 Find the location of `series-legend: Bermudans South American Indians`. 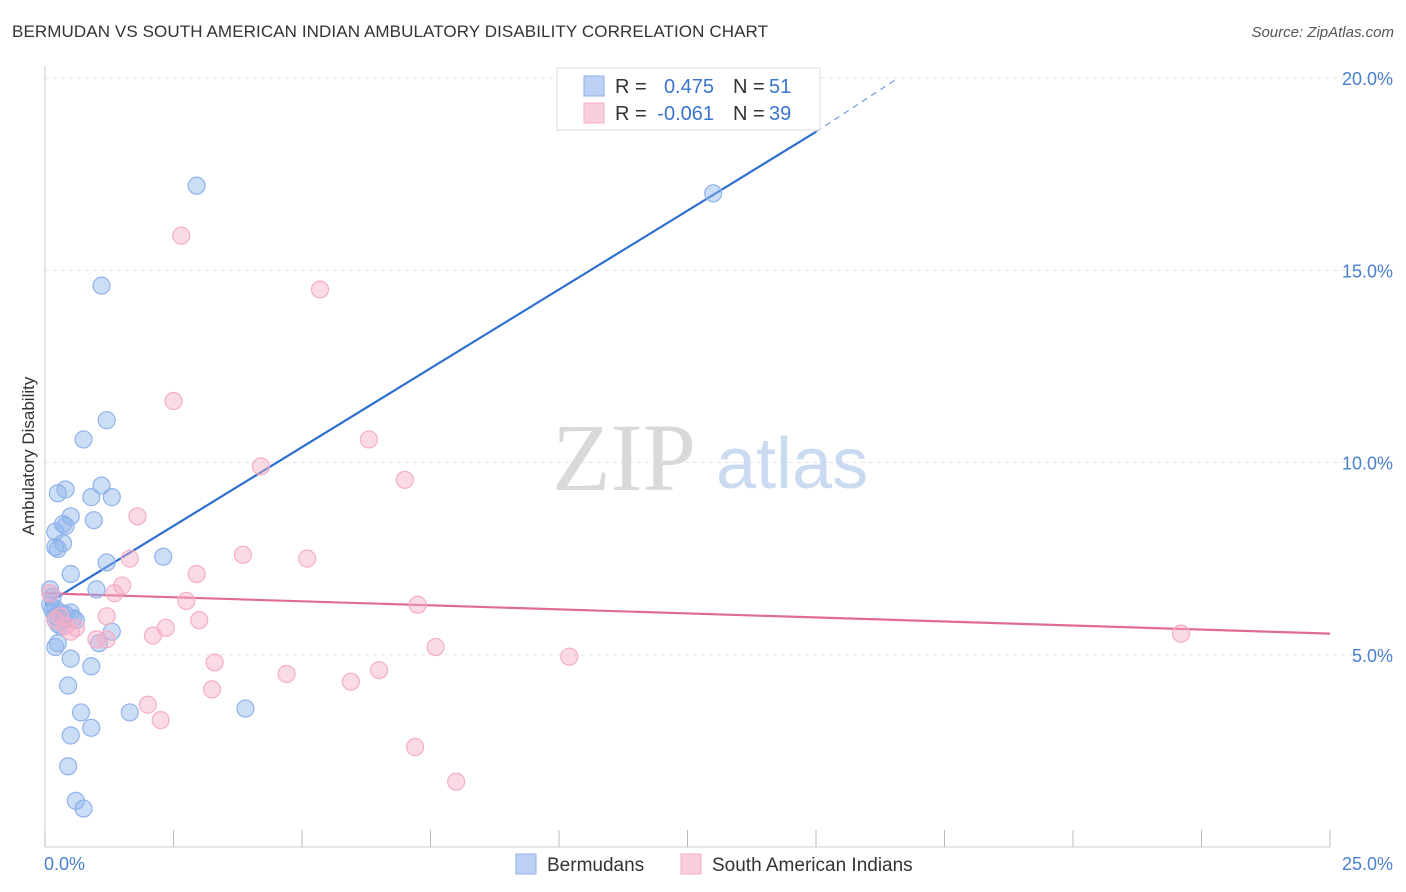

series-legend: Bermudans South American Indians is located at coordinates (714, 864).